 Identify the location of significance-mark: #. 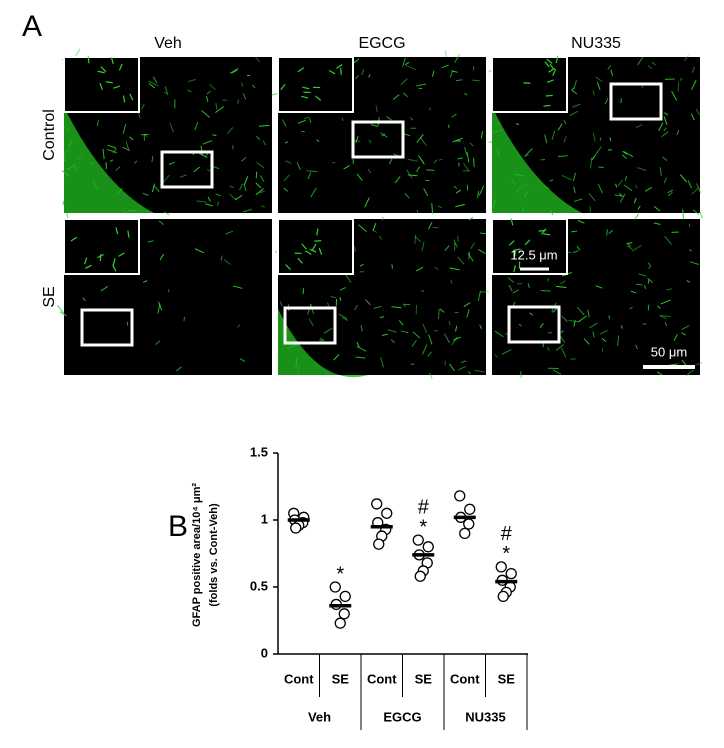
(507, 534).